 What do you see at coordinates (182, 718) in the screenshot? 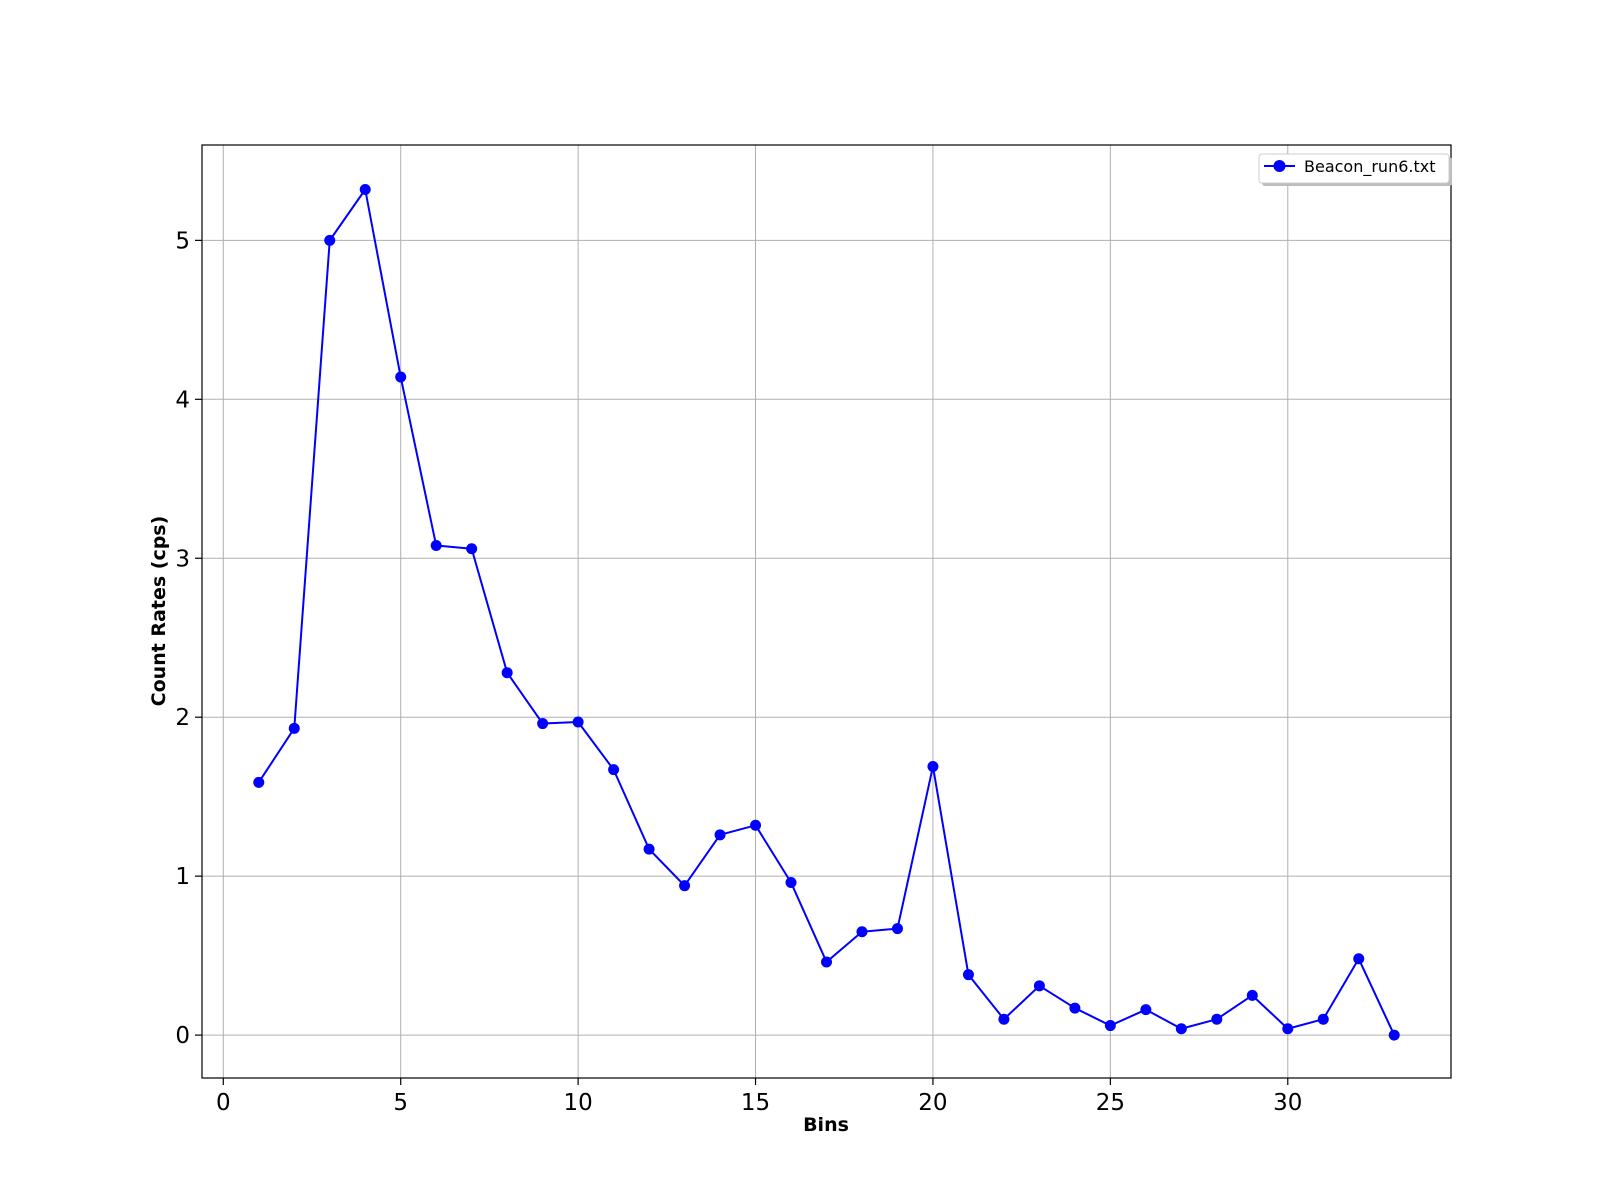
I see `y-tick-label: 2` at bounding box center [182, 718].